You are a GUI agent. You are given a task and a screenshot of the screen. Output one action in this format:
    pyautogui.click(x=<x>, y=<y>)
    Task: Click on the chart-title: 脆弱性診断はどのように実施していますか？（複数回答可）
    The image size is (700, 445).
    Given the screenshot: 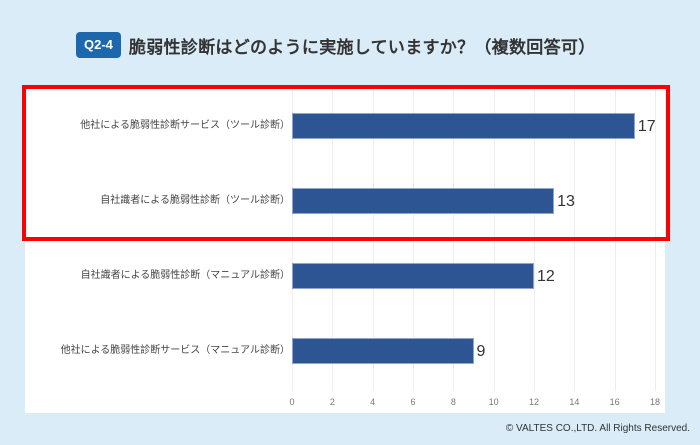 What is the action you would take?
    pyautogui.click(x=362, y=47)
    